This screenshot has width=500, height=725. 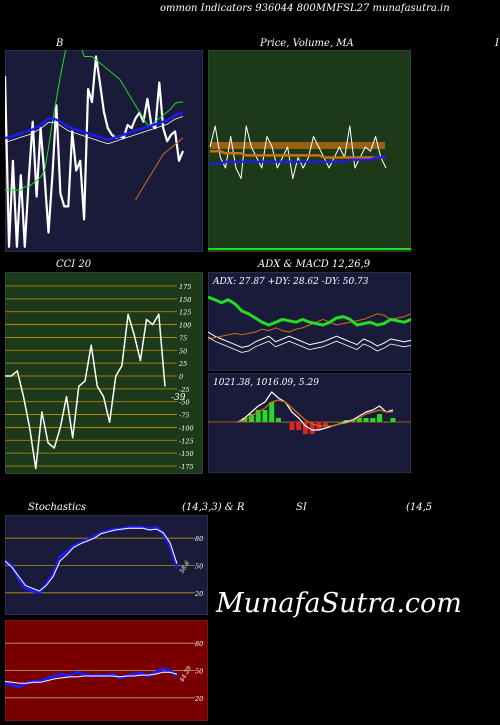 What do you see at coordinates (213, 507) in the screenshot?
I see `stoch-params: (14,3,3) & R` at bounding box center [213, 507].